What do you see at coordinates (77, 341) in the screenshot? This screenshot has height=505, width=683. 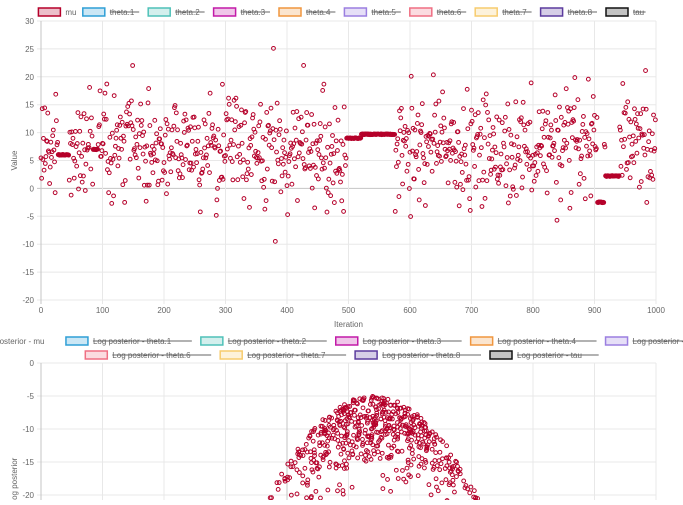 I see `bottom-legend-swatch` at bounding box center [77, 341].